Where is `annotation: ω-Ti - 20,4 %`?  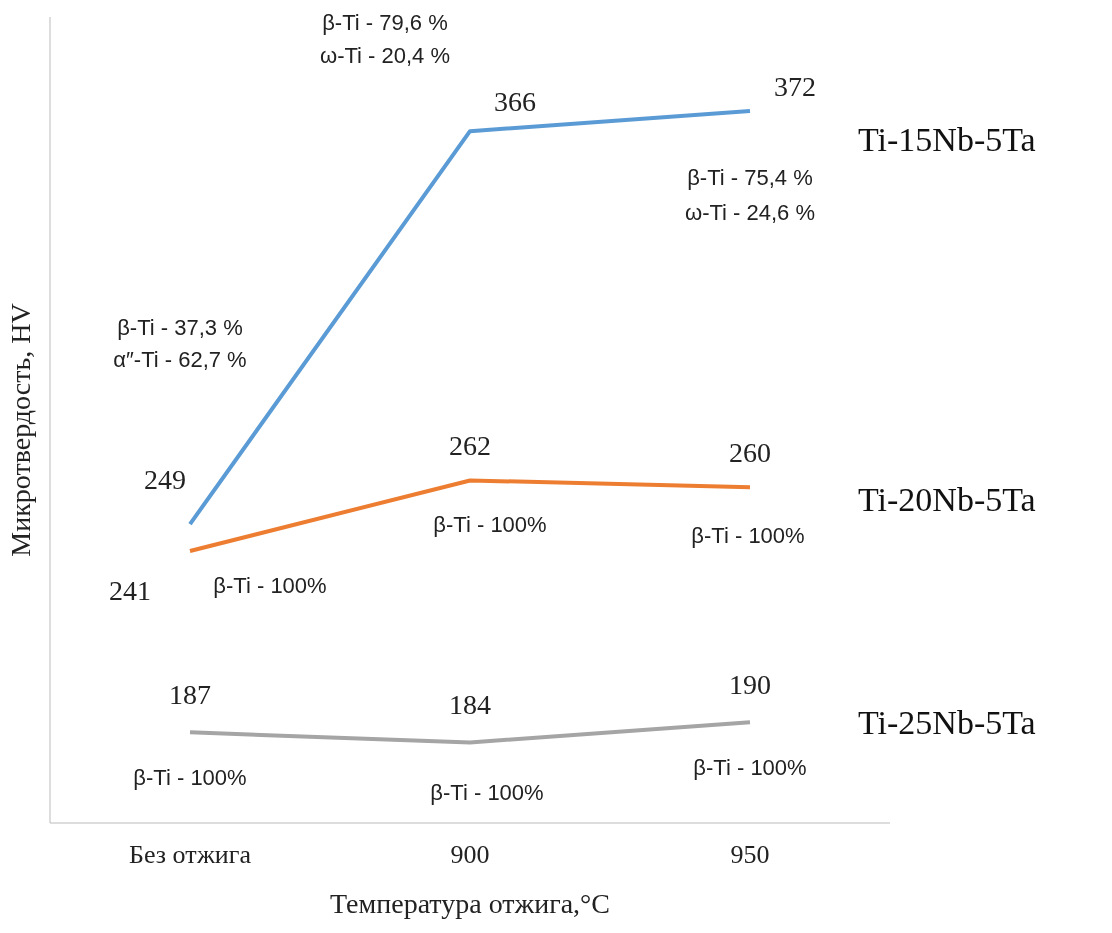 annotation: ω-Ti - 20,4 % is located at coordinates (385, 55).